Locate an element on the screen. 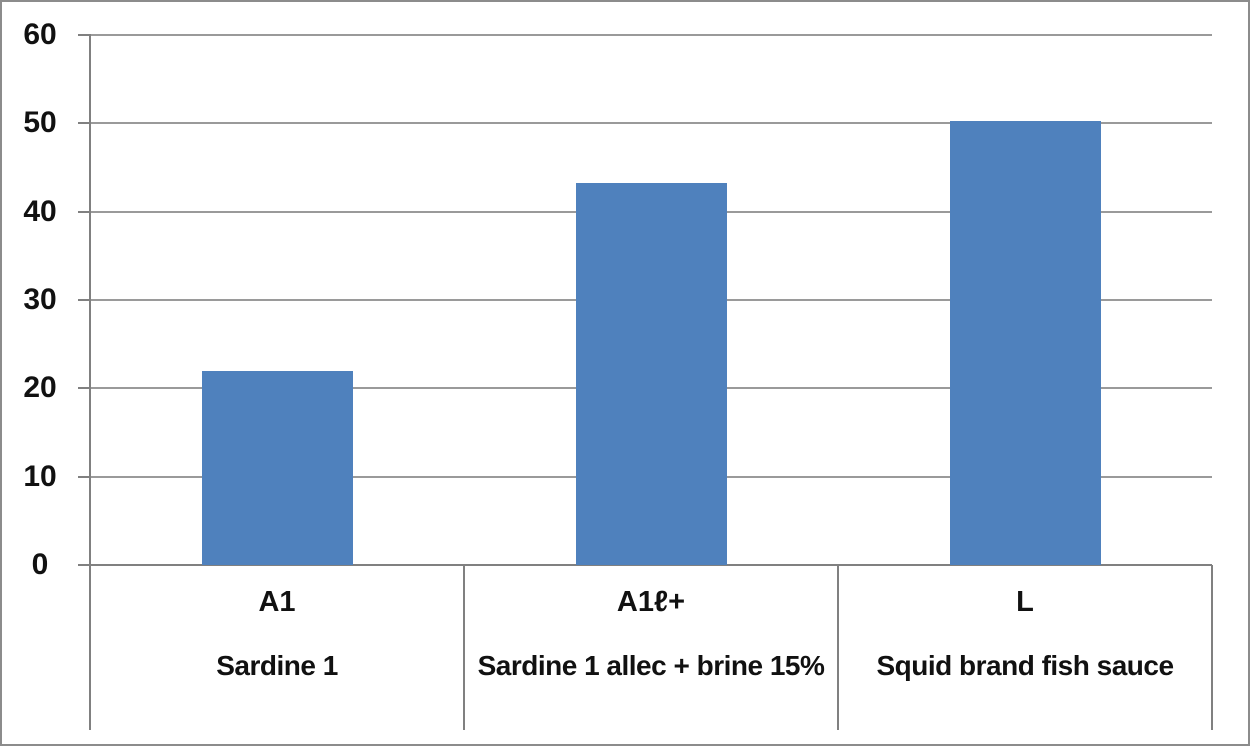  y-axis-tick-label: 60 is located at coordinates (40, 34).